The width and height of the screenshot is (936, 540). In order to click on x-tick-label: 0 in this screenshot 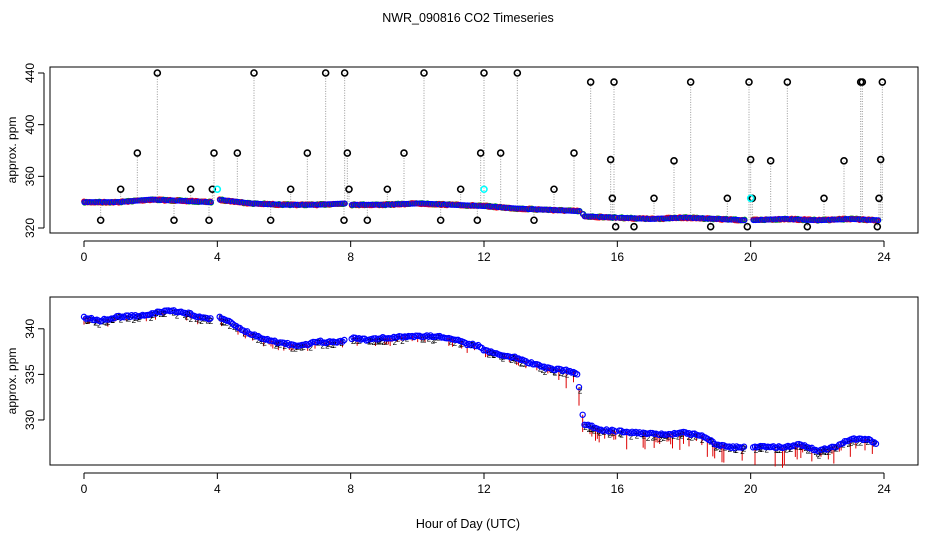, I will do `click(84, 257)`.